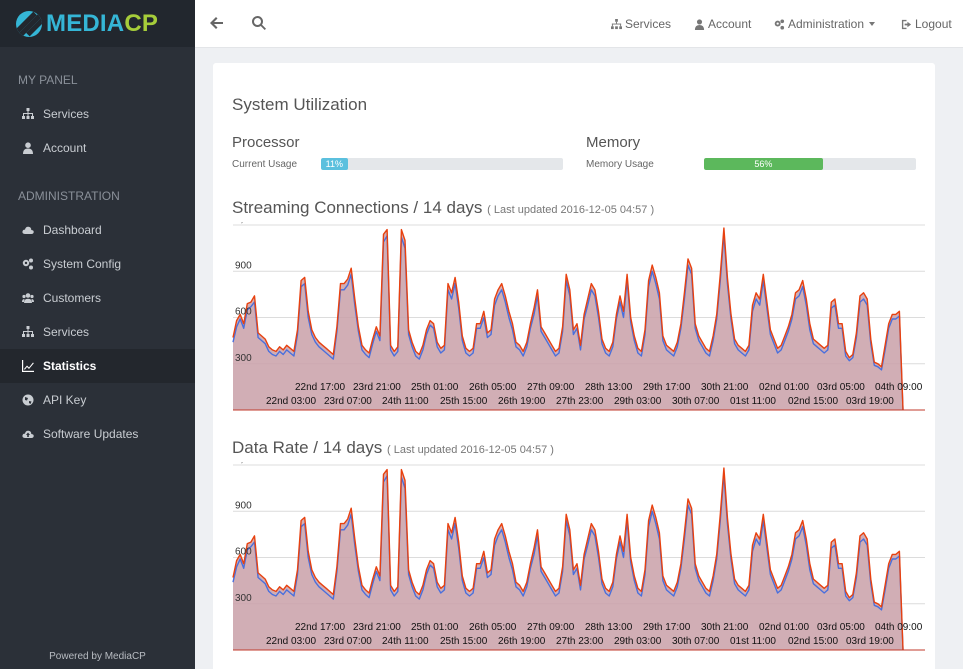  Describe the element at coordinates (357, 207) in the screenshot. I see `streaming-connections-title: Streaming Connections / 14 days` at that location.